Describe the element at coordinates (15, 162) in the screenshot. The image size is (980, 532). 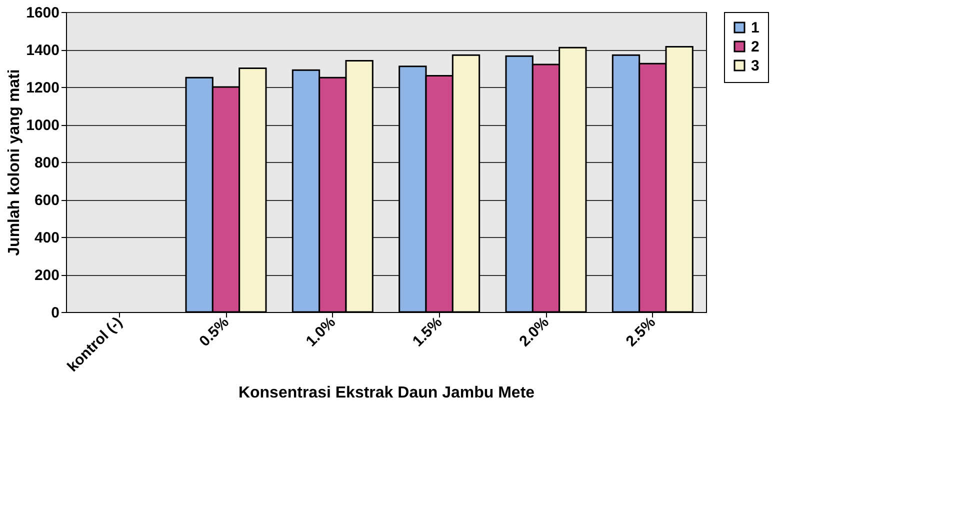
I see `y-axis-title: Jumlah koloni yang mati` at that location.